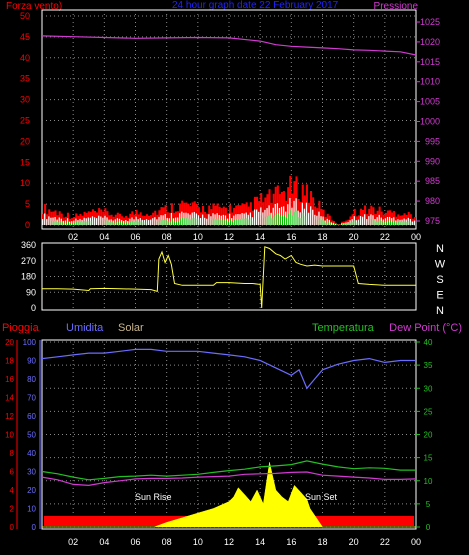  Describe the element at coordinates (31, 490) in the screenshot. I see `humidity-tick-label: 20` at that location.